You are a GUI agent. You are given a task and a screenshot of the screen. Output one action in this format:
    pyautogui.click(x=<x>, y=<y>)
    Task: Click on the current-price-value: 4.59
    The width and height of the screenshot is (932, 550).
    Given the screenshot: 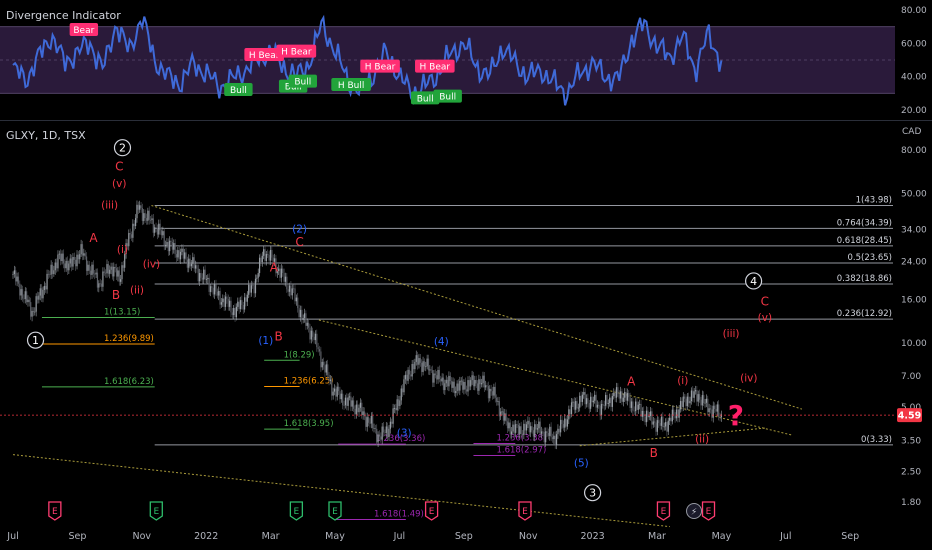 What is the action you would take?
    pyautogui.click(x=909, y=416)
    